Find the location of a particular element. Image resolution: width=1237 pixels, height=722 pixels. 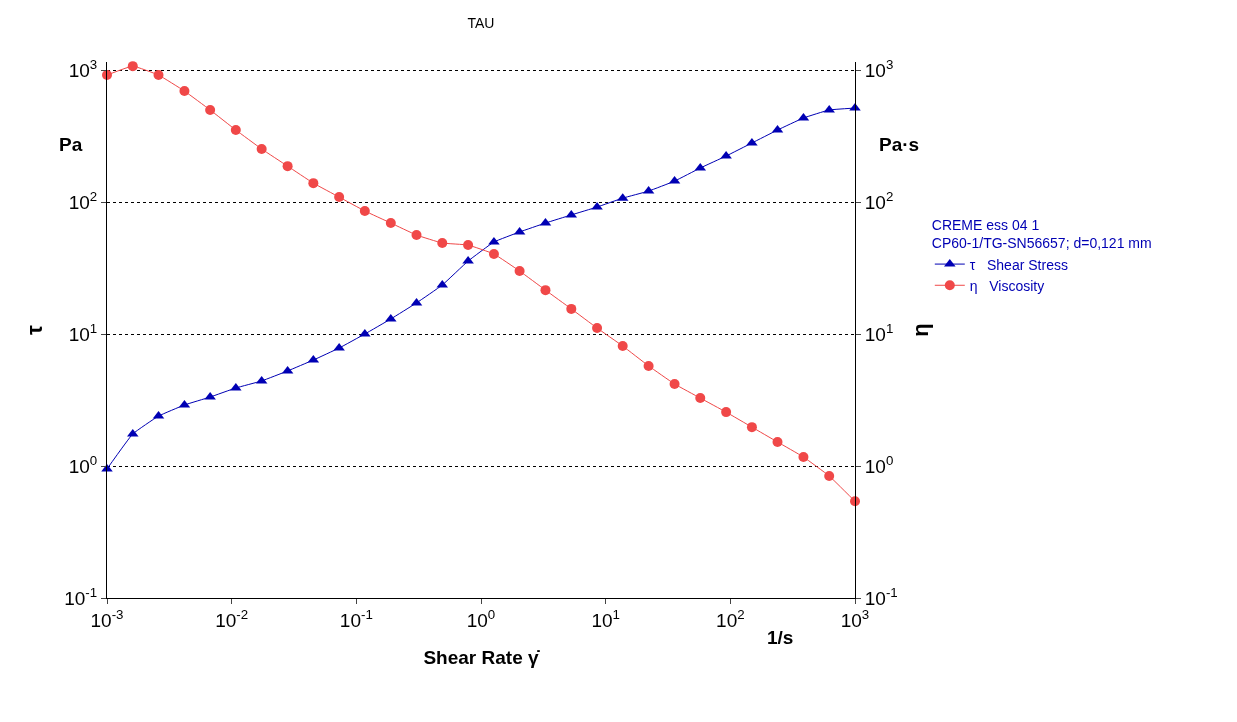

y2-axis-title: η is located at coordinates (920, 330).